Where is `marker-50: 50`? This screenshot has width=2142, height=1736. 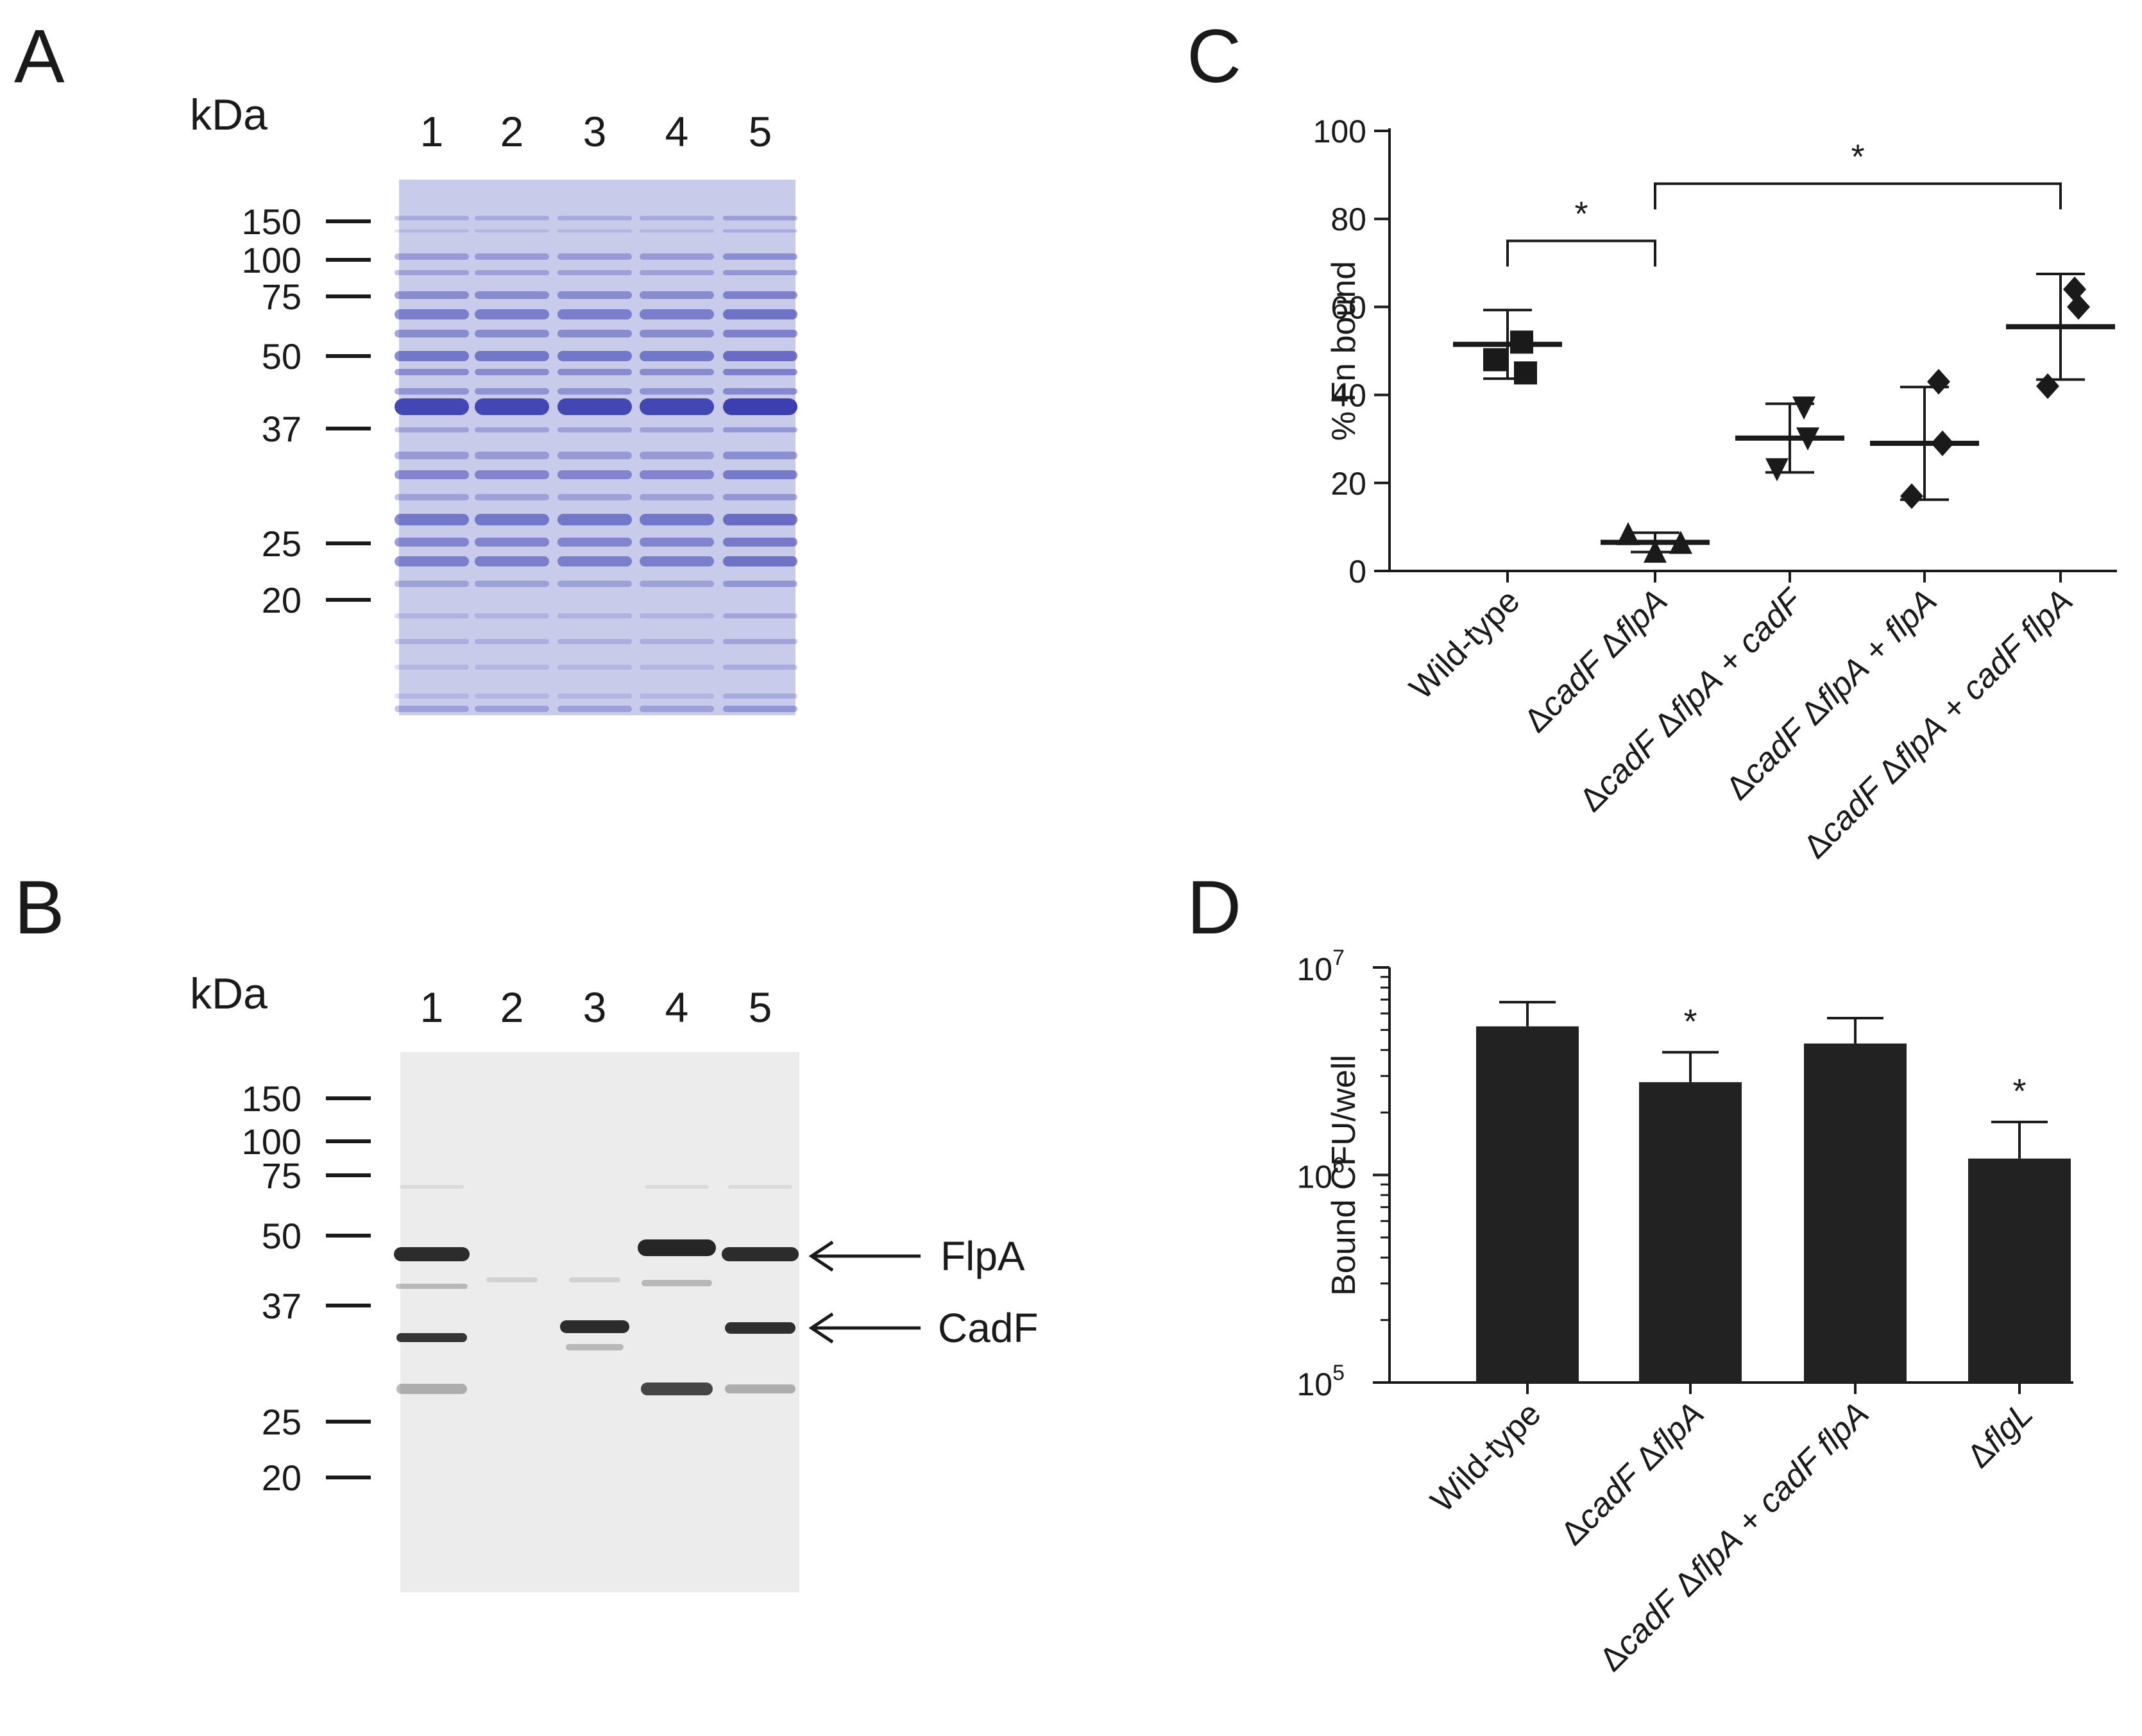
marker-50: 50 is located at coordinates (282, 356).